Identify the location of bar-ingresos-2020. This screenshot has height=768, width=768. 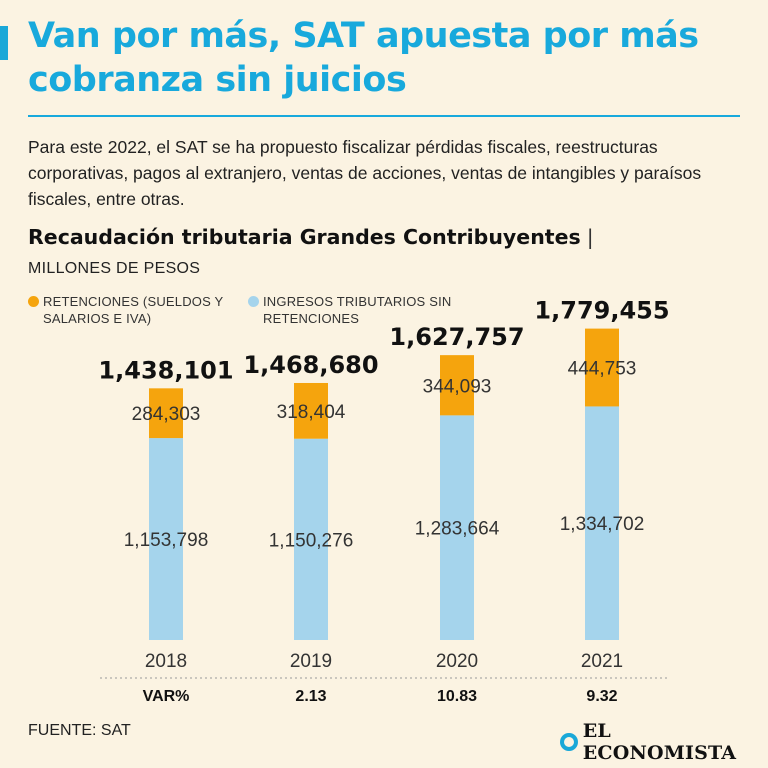
(457, 527).